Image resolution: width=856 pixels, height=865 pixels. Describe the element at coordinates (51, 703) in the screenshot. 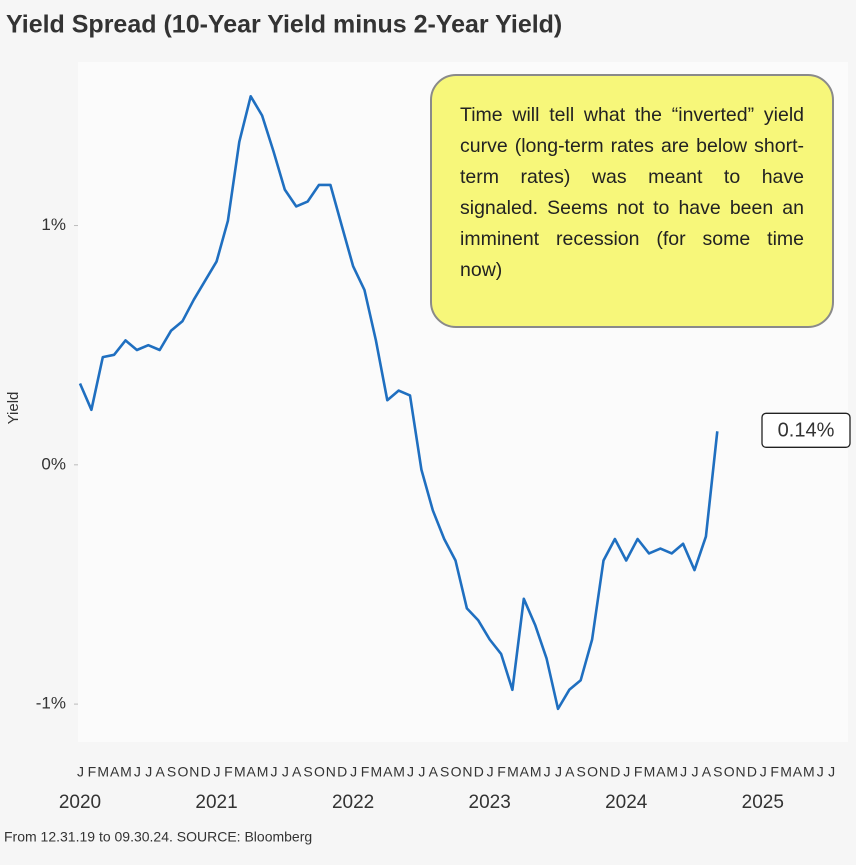

I see `y-tick-label: -1%` at that location.